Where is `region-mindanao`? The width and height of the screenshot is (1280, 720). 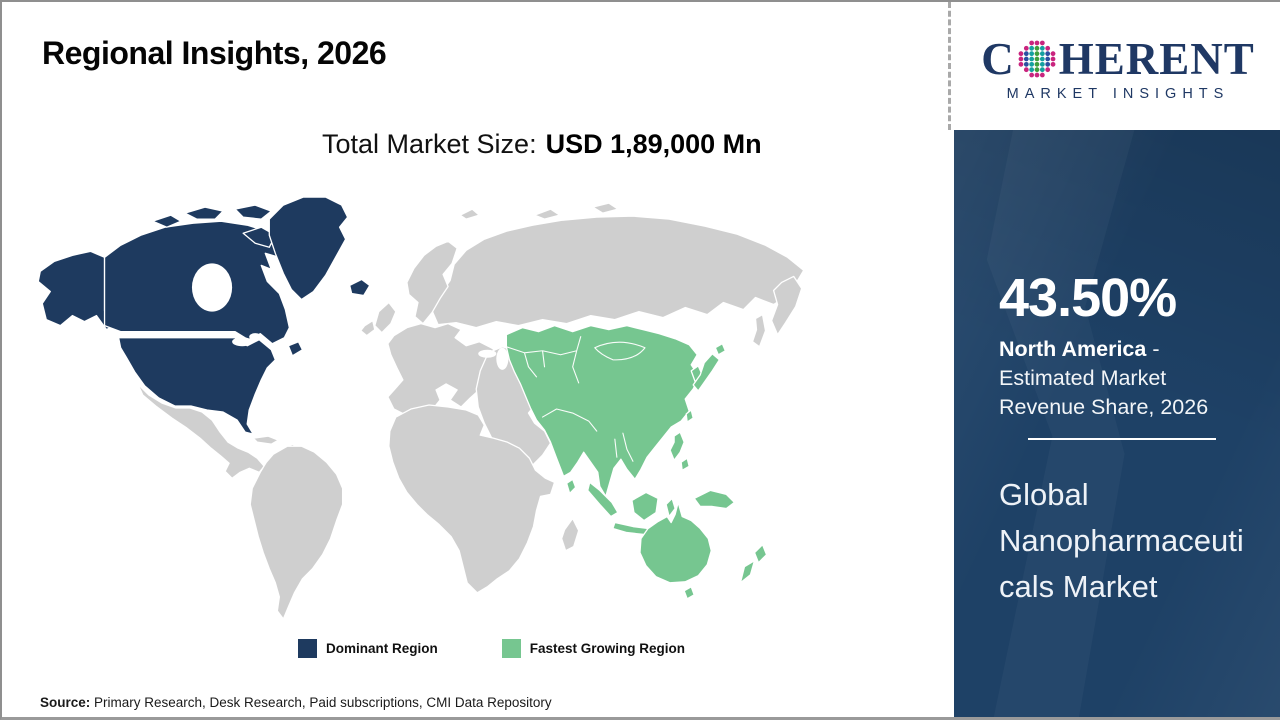 region-mindanao is located at coordinates (685, 464).